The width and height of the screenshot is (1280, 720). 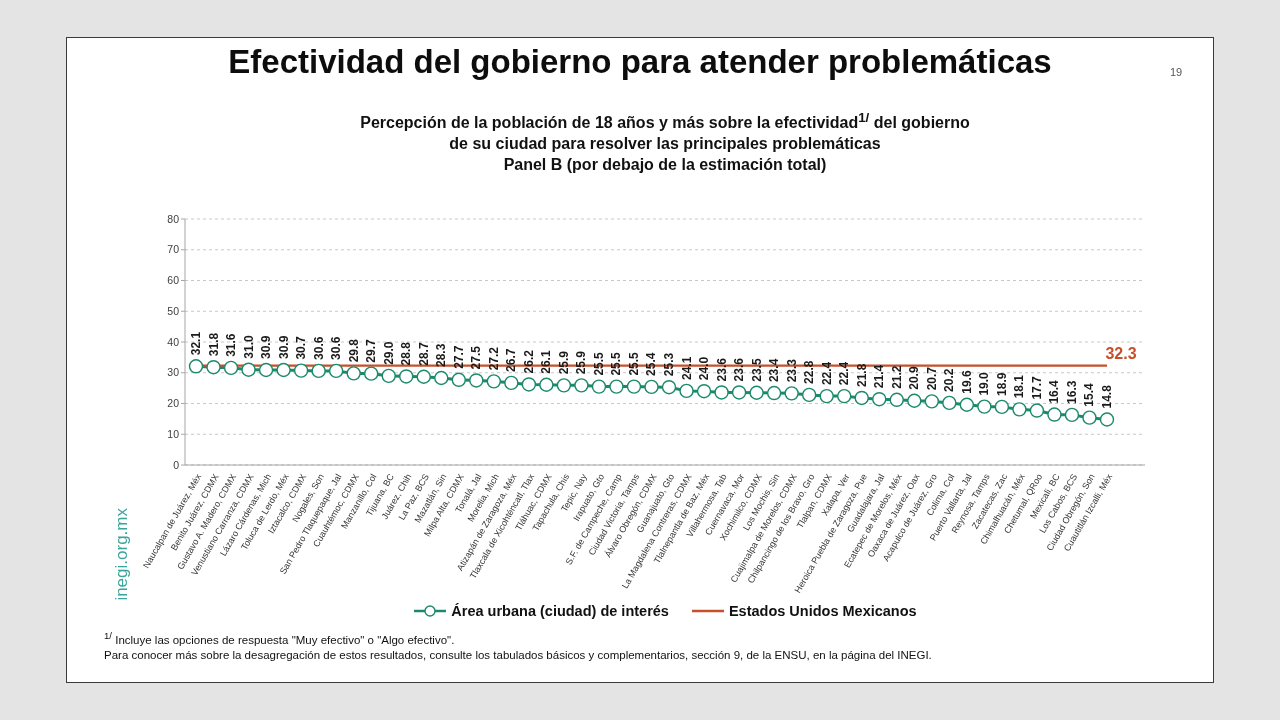 I want to click on y-tick-label: 50, so click(x=173, y=310).